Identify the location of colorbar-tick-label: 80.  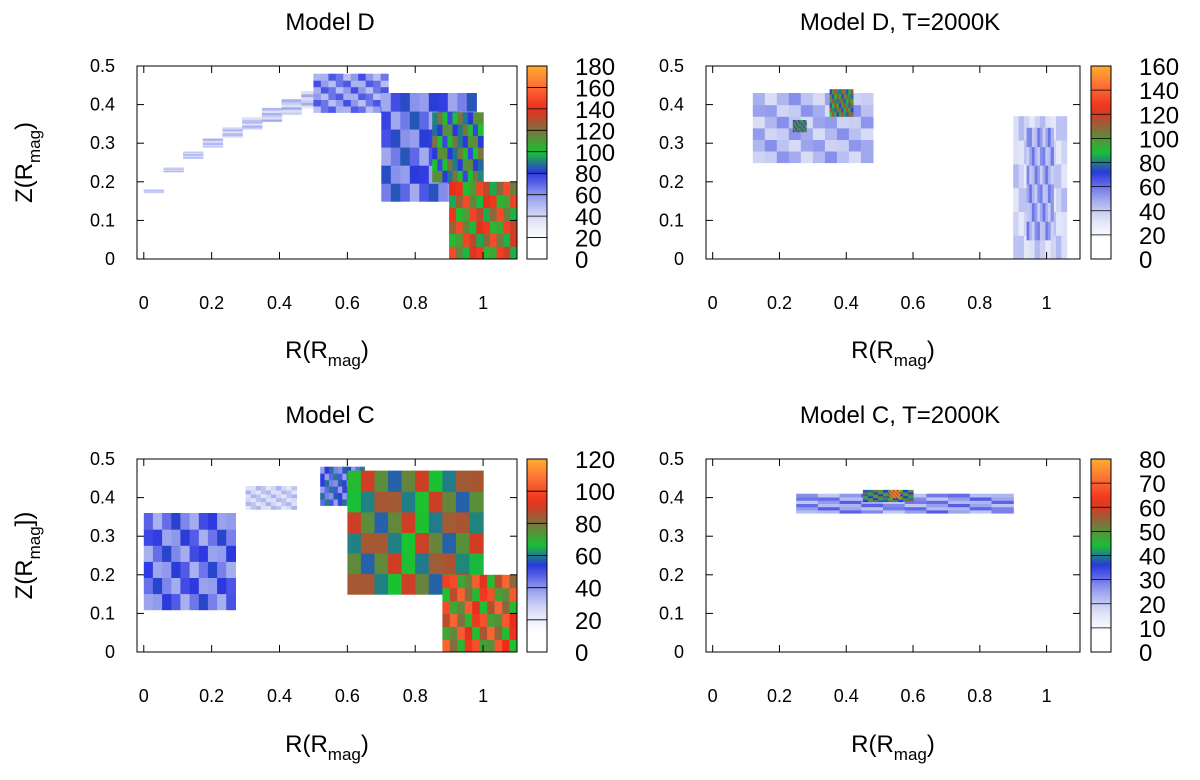
(1152, 460).